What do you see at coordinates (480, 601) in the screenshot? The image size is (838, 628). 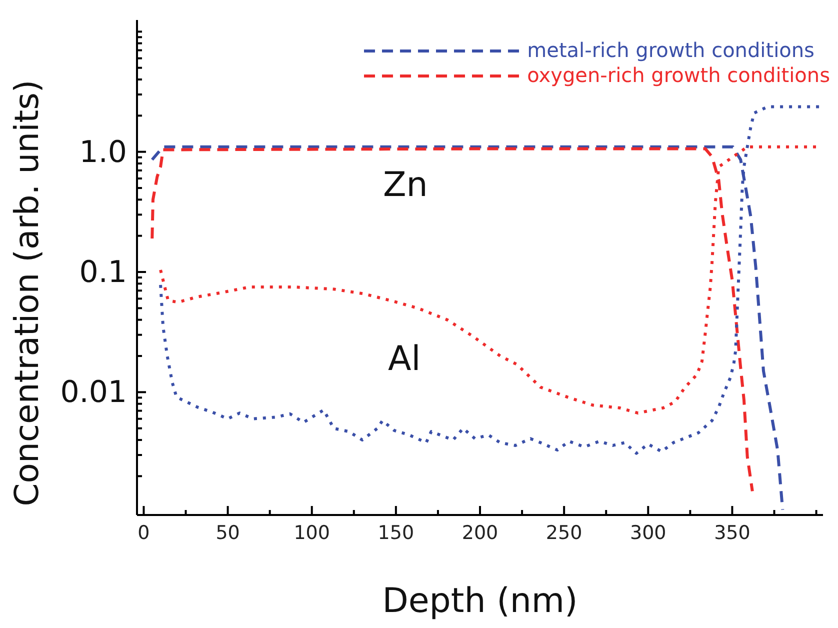 I see `x-axis-title: Depth (nm)` at bounding box center [480, 601].